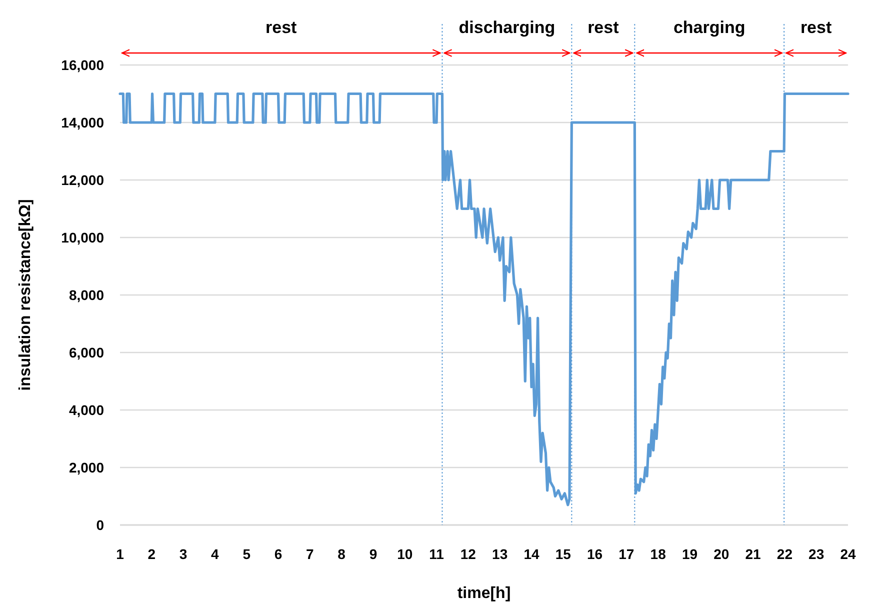 The image size is (875, 612). Describe the element at coordinates (82, 180) in the screenshot. I see `y-tick-label: 12,000` at that location.